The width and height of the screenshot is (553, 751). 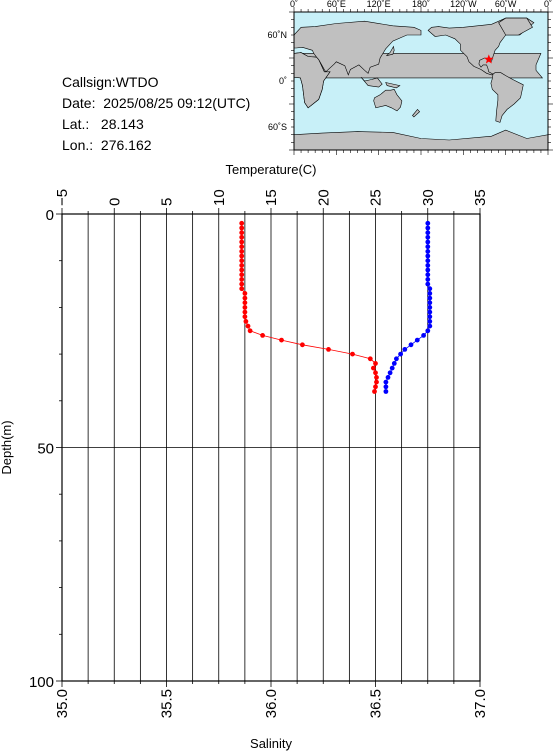 What do you see at coordinates (421, 4) in the screenshot?
I see `map-lon-label: 180˚` at bounding box center [421, 4].